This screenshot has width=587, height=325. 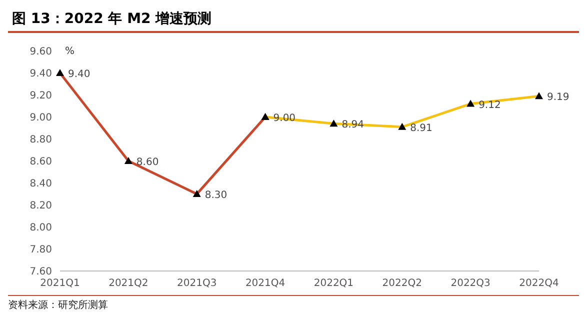 What do you see at coordinates (421, 128) in the screenshot?
I see `data-label: 8.91` at bounding box center [421, 128].